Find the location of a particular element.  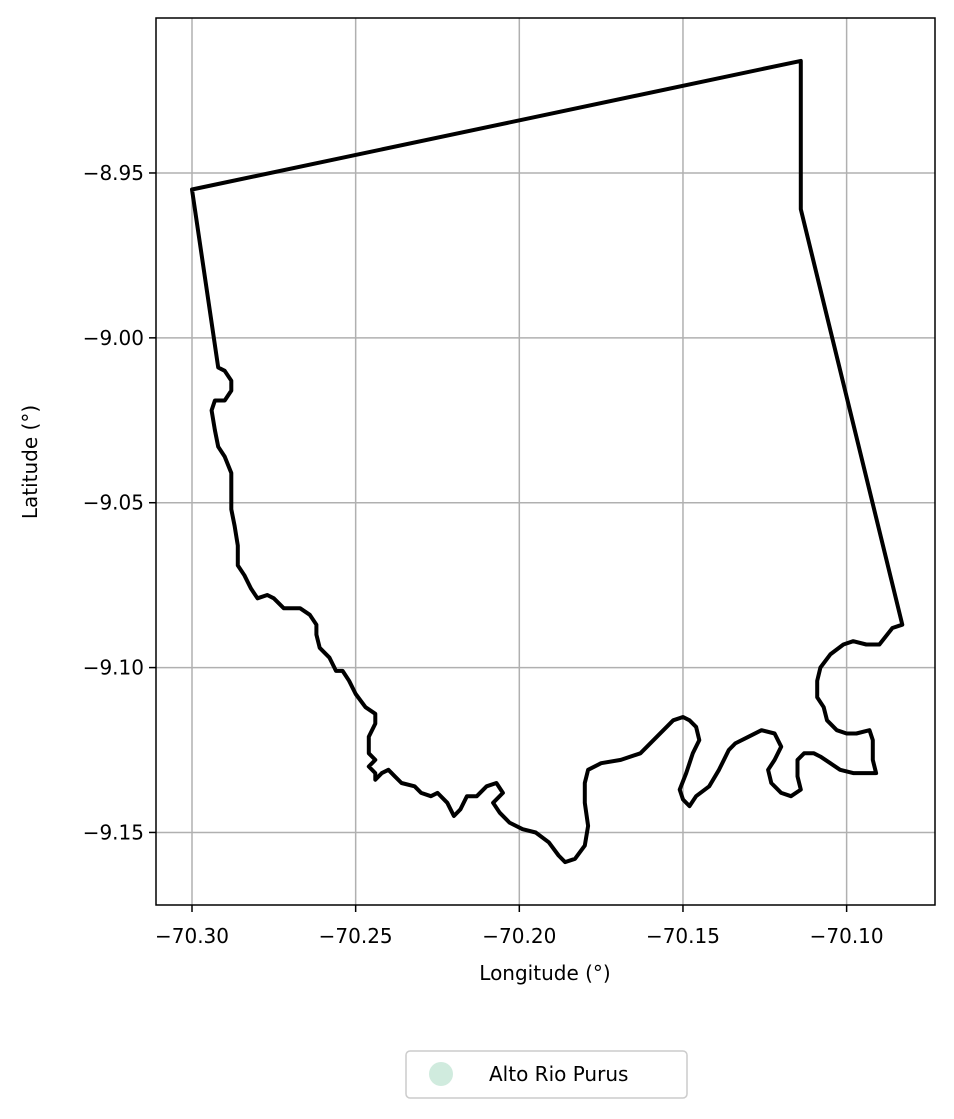

x-tick-label: −70.30 is located at coordinates (192, 936).